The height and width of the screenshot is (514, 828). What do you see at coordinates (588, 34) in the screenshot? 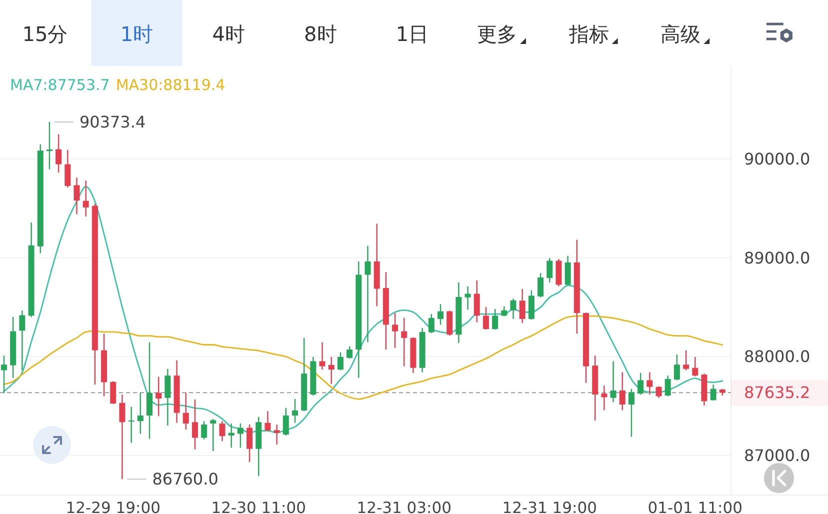
I see `text: 指标` at bounding box center [588, 34].